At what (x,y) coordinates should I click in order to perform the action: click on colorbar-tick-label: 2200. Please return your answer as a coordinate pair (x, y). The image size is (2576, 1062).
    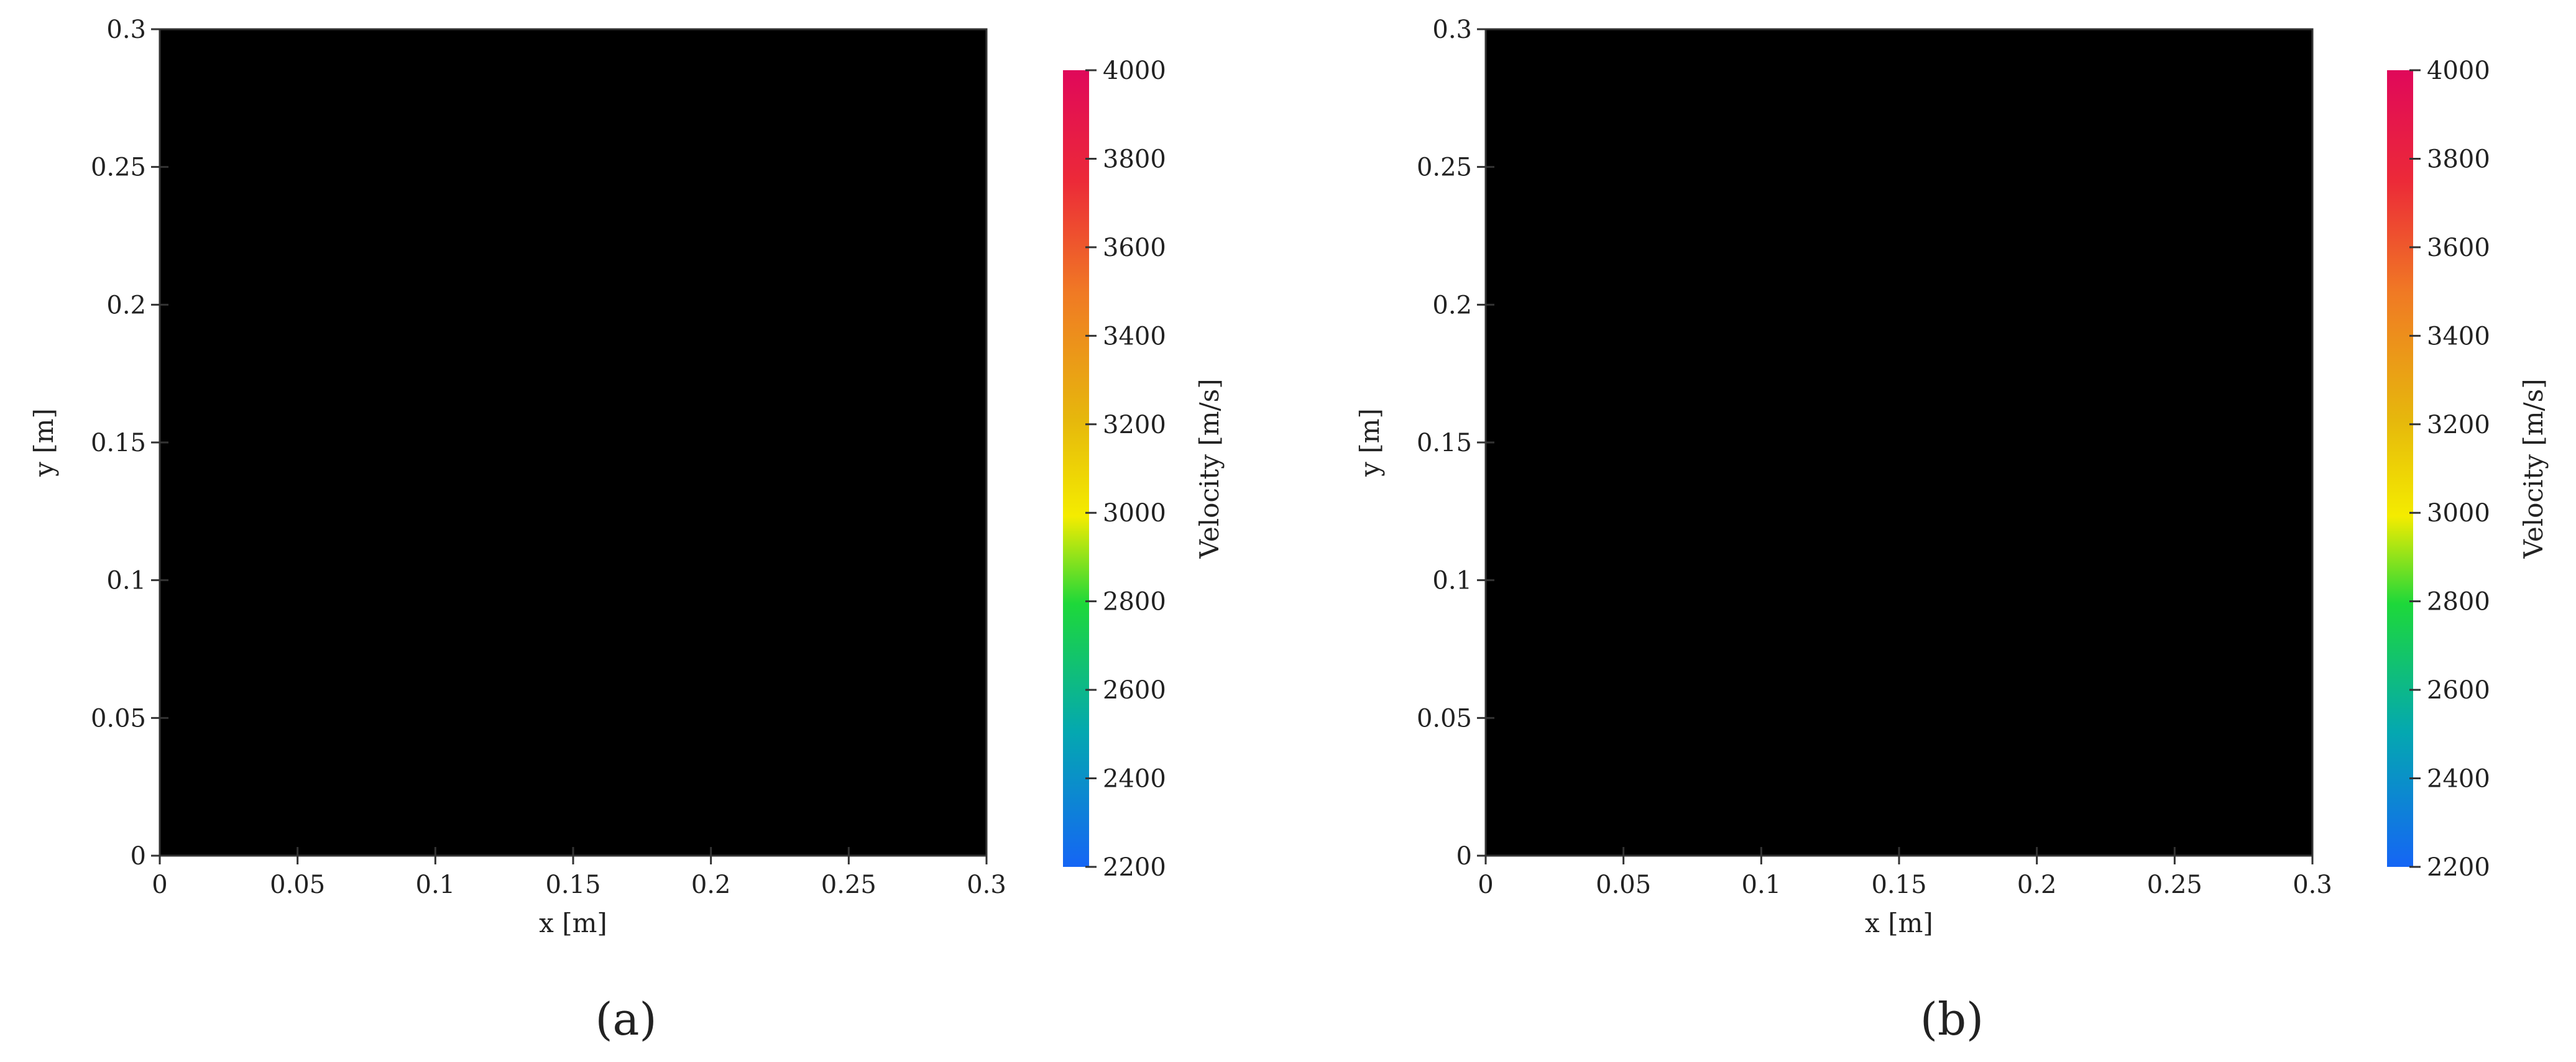
    Looking at the image, I should click on (1134, 867).